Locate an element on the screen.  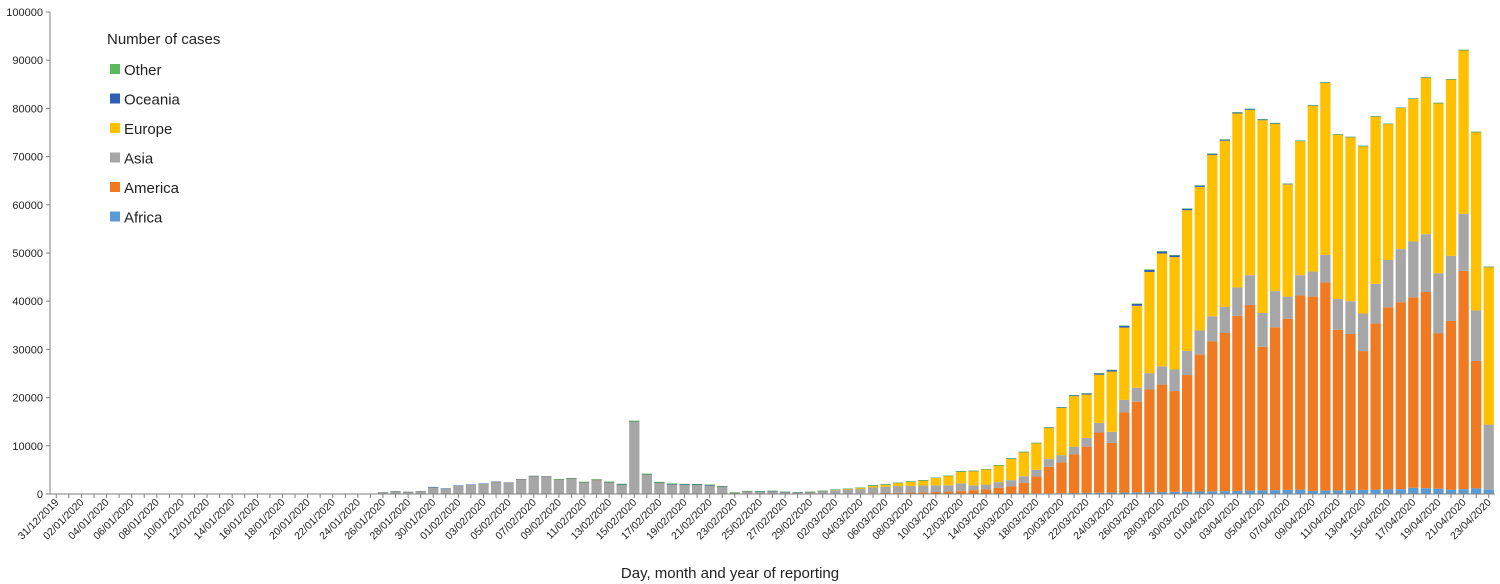
y-tick-label: 50000 is located at coordinates (27, 254).